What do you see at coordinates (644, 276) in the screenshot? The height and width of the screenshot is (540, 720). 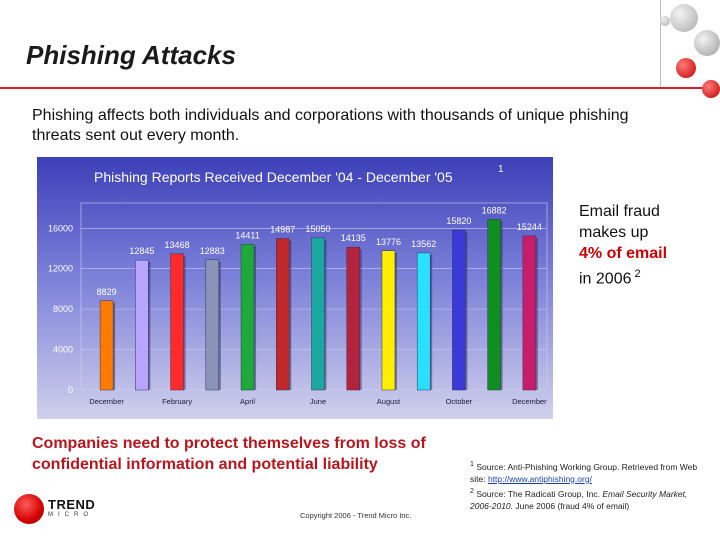 I see `note-line-3: in 2006 2` at bounding box center [644, 276].